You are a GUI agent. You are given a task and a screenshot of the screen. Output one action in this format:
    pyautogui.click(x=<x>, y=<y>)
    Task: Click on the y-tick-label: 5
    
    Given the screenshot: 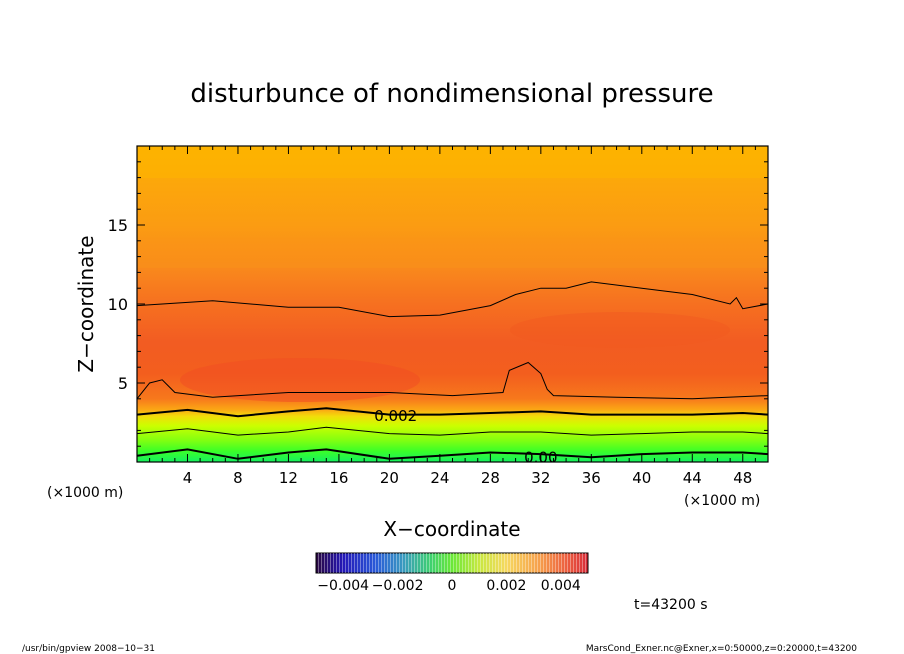 What is the action you would take?
    pyautogui.click(x=123, y=383)
    